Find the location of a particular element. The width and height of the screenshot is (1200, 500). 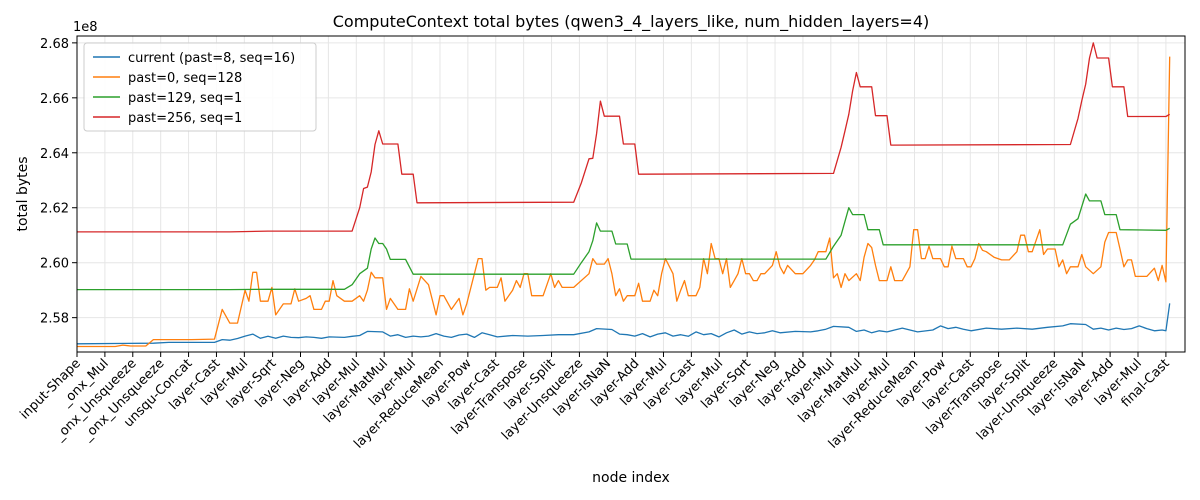

y-axis: 2.58 2.60 2.62 2.64 2.66 2.68 is located at coordinates (58, 182).